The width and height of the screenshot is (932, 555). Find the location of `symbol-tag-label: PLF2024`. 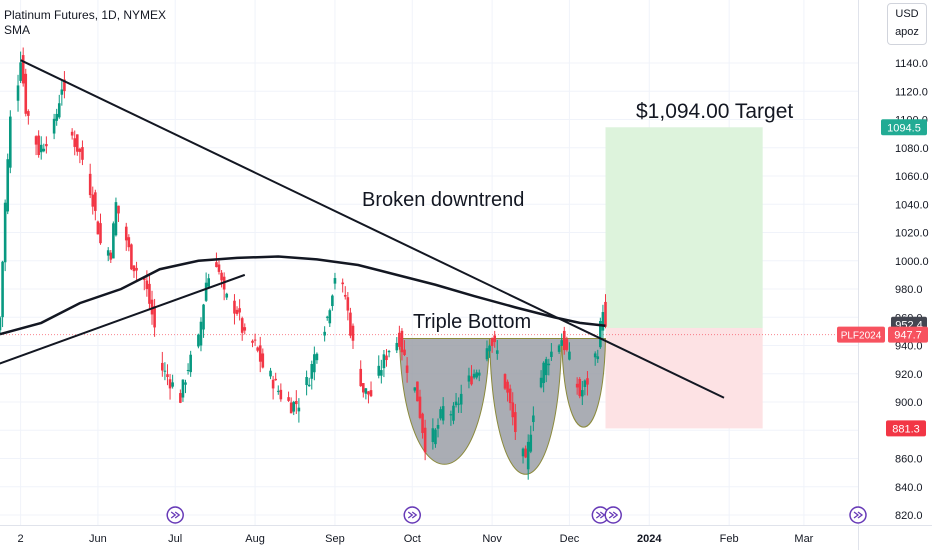

symbol-tag-label: PLF2024 is located at coordinates (861, 336).